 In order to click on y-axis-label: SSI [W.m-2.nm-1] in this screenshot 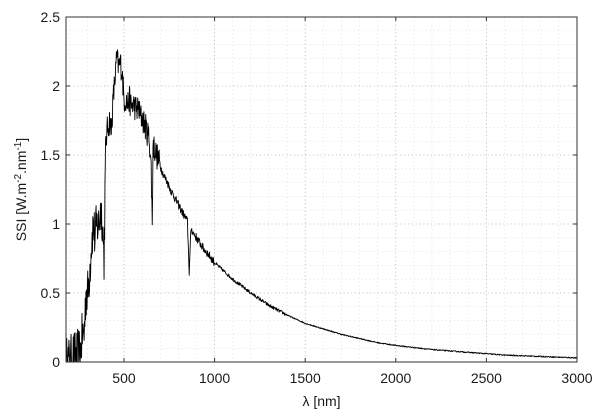, I will do `click(21, 189)`.